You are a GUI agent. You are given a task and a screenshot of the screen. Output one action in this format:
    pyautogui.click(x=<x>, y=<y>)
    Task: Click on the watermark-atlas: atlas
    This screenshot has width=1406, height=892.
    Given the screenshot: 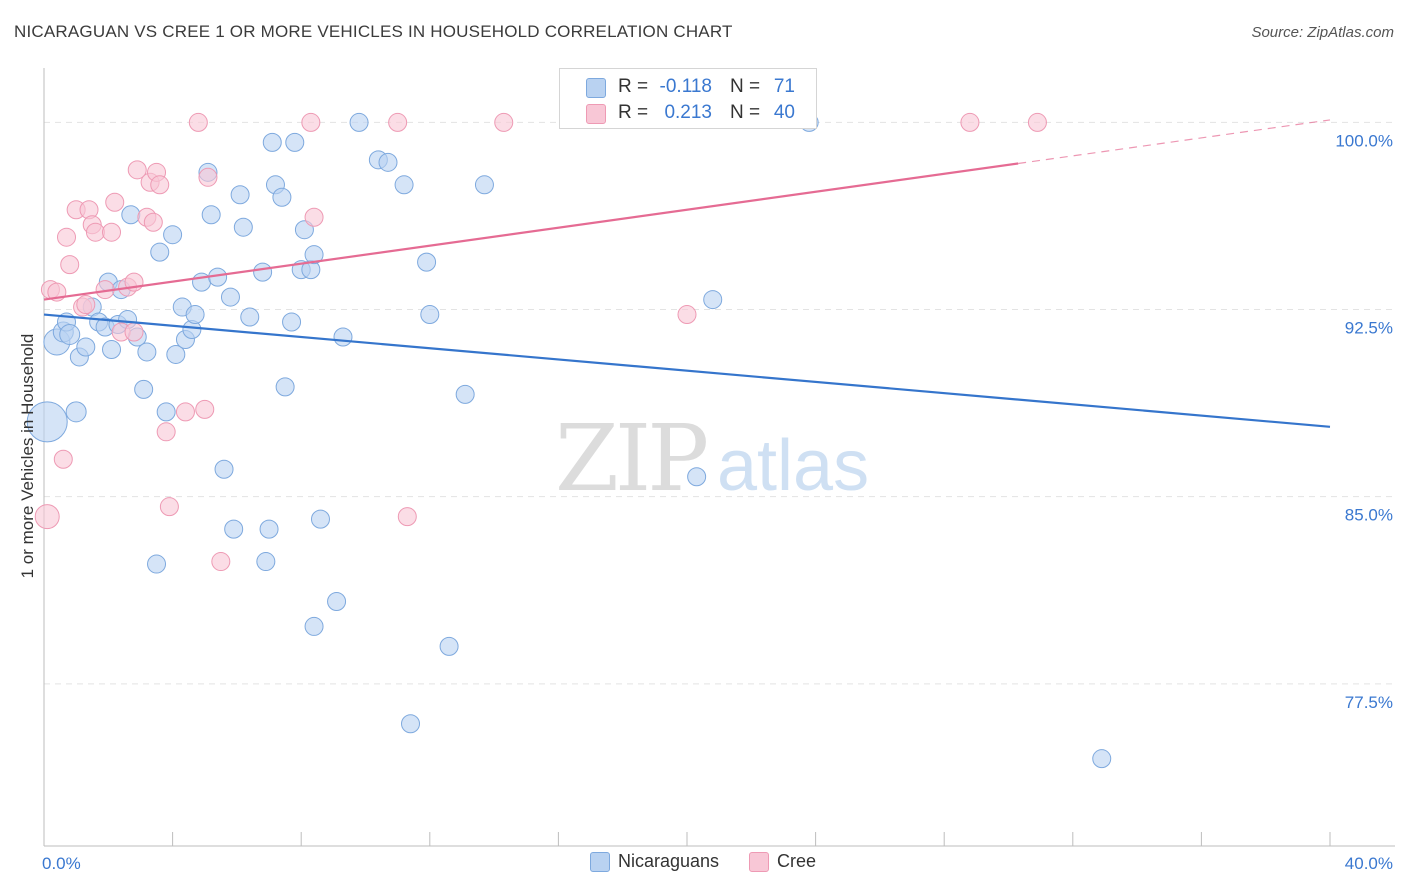 What is the action you would take?
    pyautogui.click(x=793, y=466)
    